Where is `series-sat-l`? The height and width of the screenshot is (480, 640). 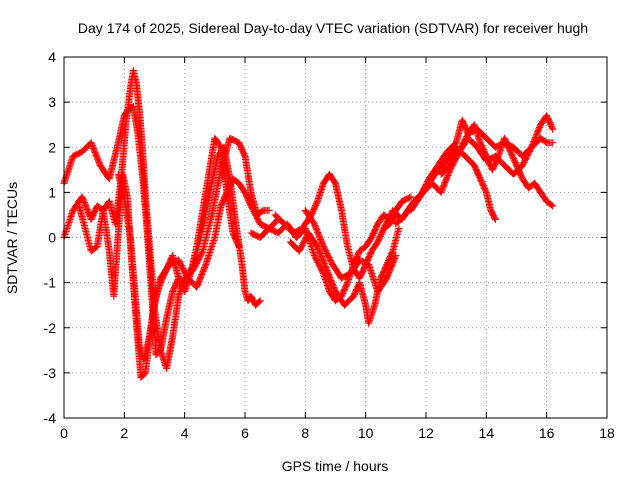 series-sat-l is located at coordinates (497, 151).